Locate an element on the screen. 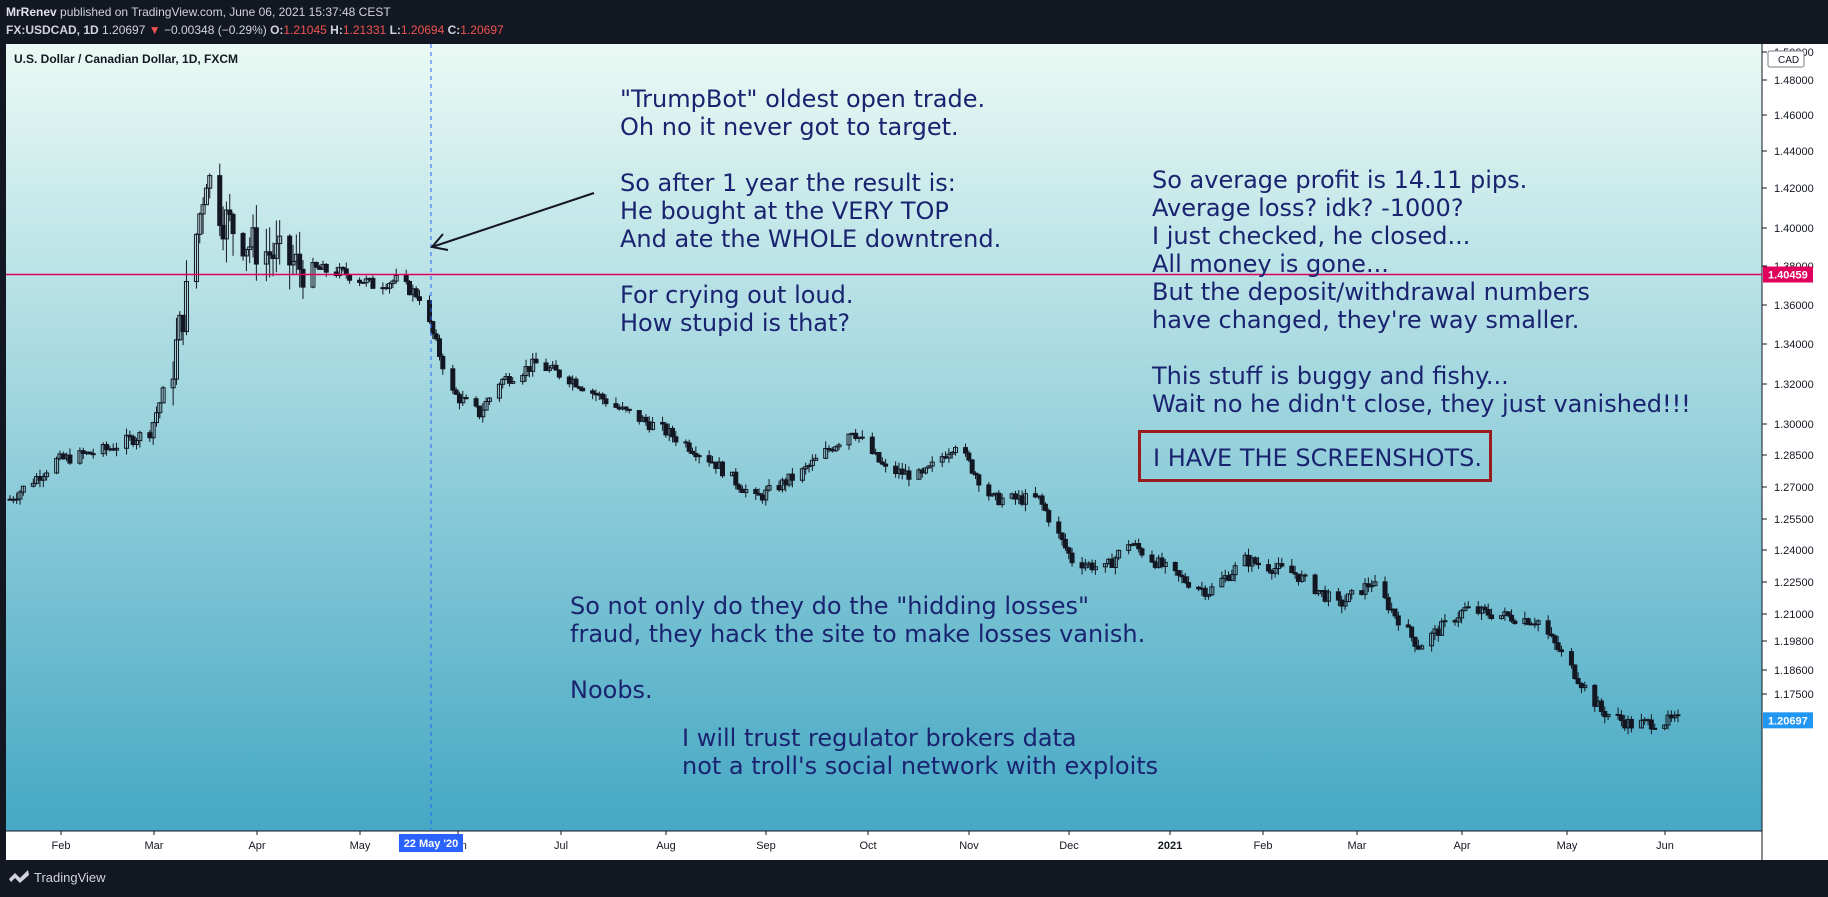 This screenshot has height=897, width=1828. tradingview-brand: TradingView is located at coordinates (70, 877).